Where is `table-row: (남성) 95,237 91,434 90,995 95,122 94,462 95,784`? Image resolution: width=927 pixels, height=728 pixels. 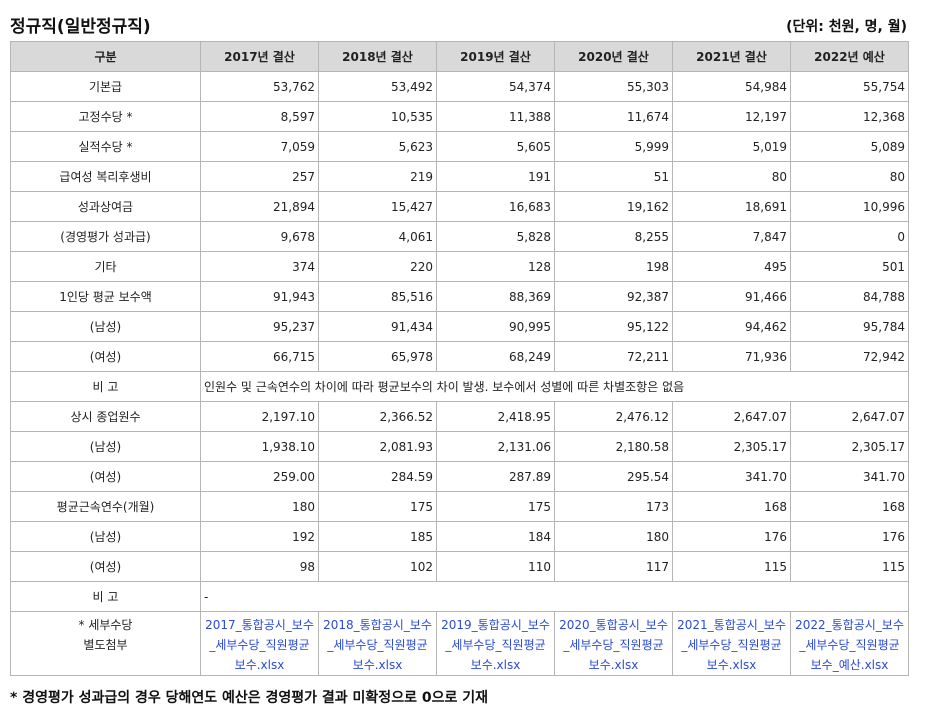
table-row: (남성) 95,237 91,434 90,995 95,122 94,462 95,784 is located at coordinates (459, 326).